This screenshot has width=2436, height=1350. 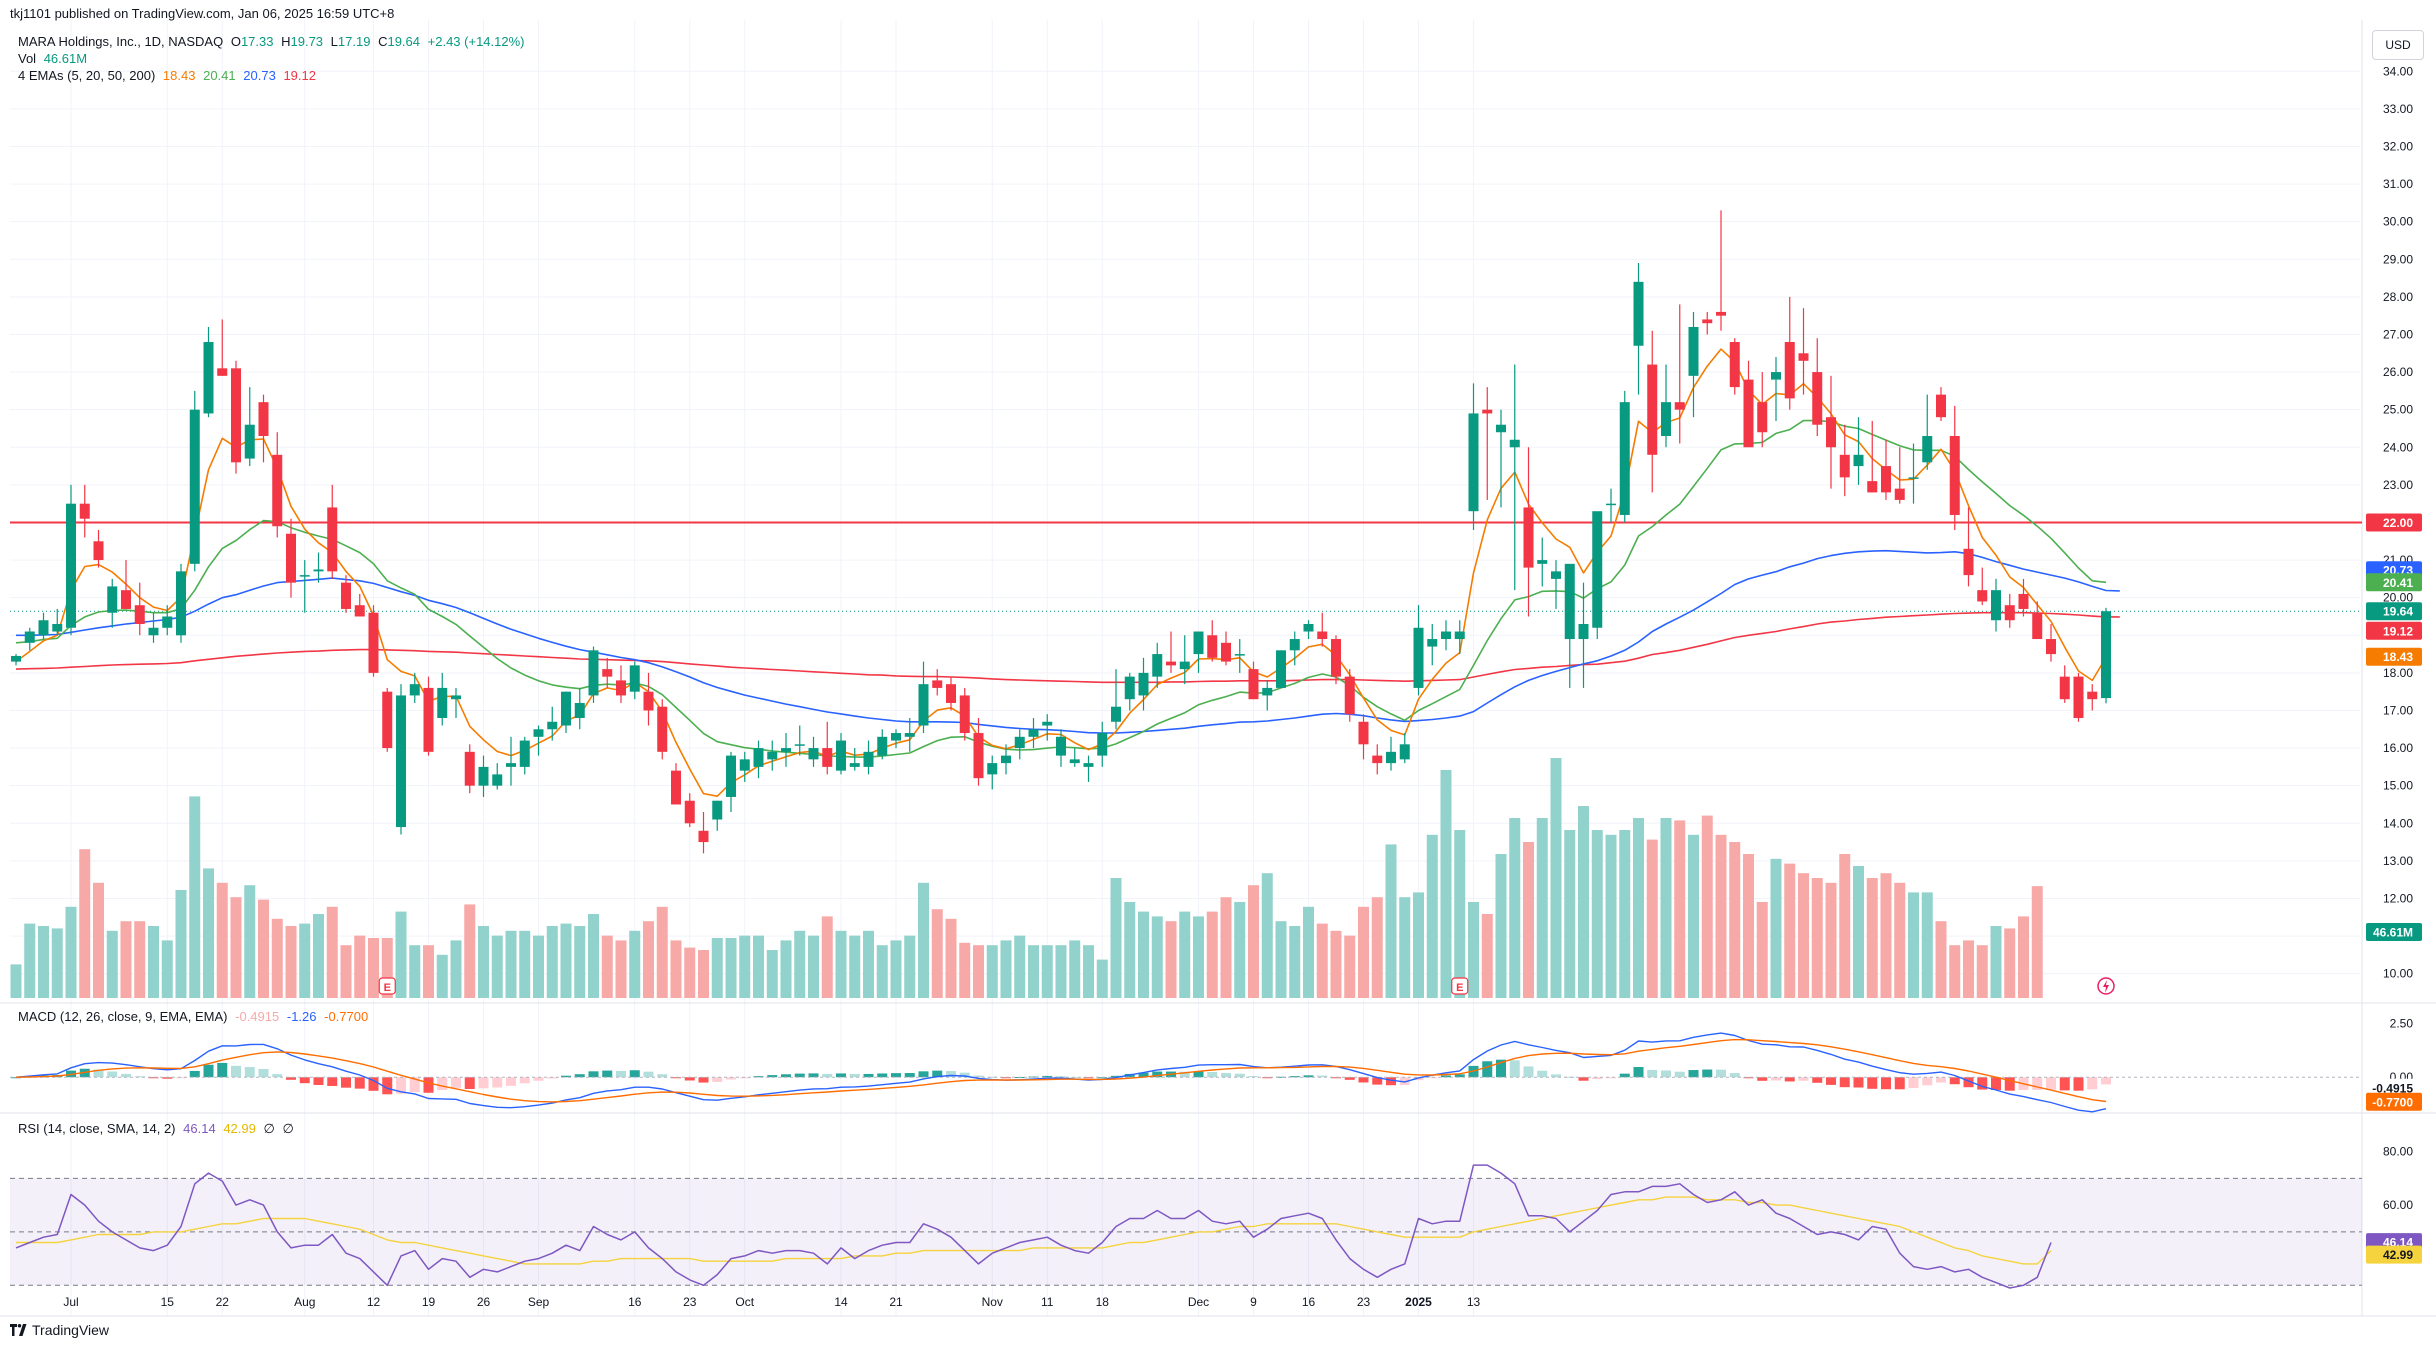 I want to click on symbol-name: MARA Holdings, Inc., 1D, NASDAQ, so click(x=121, y=41).